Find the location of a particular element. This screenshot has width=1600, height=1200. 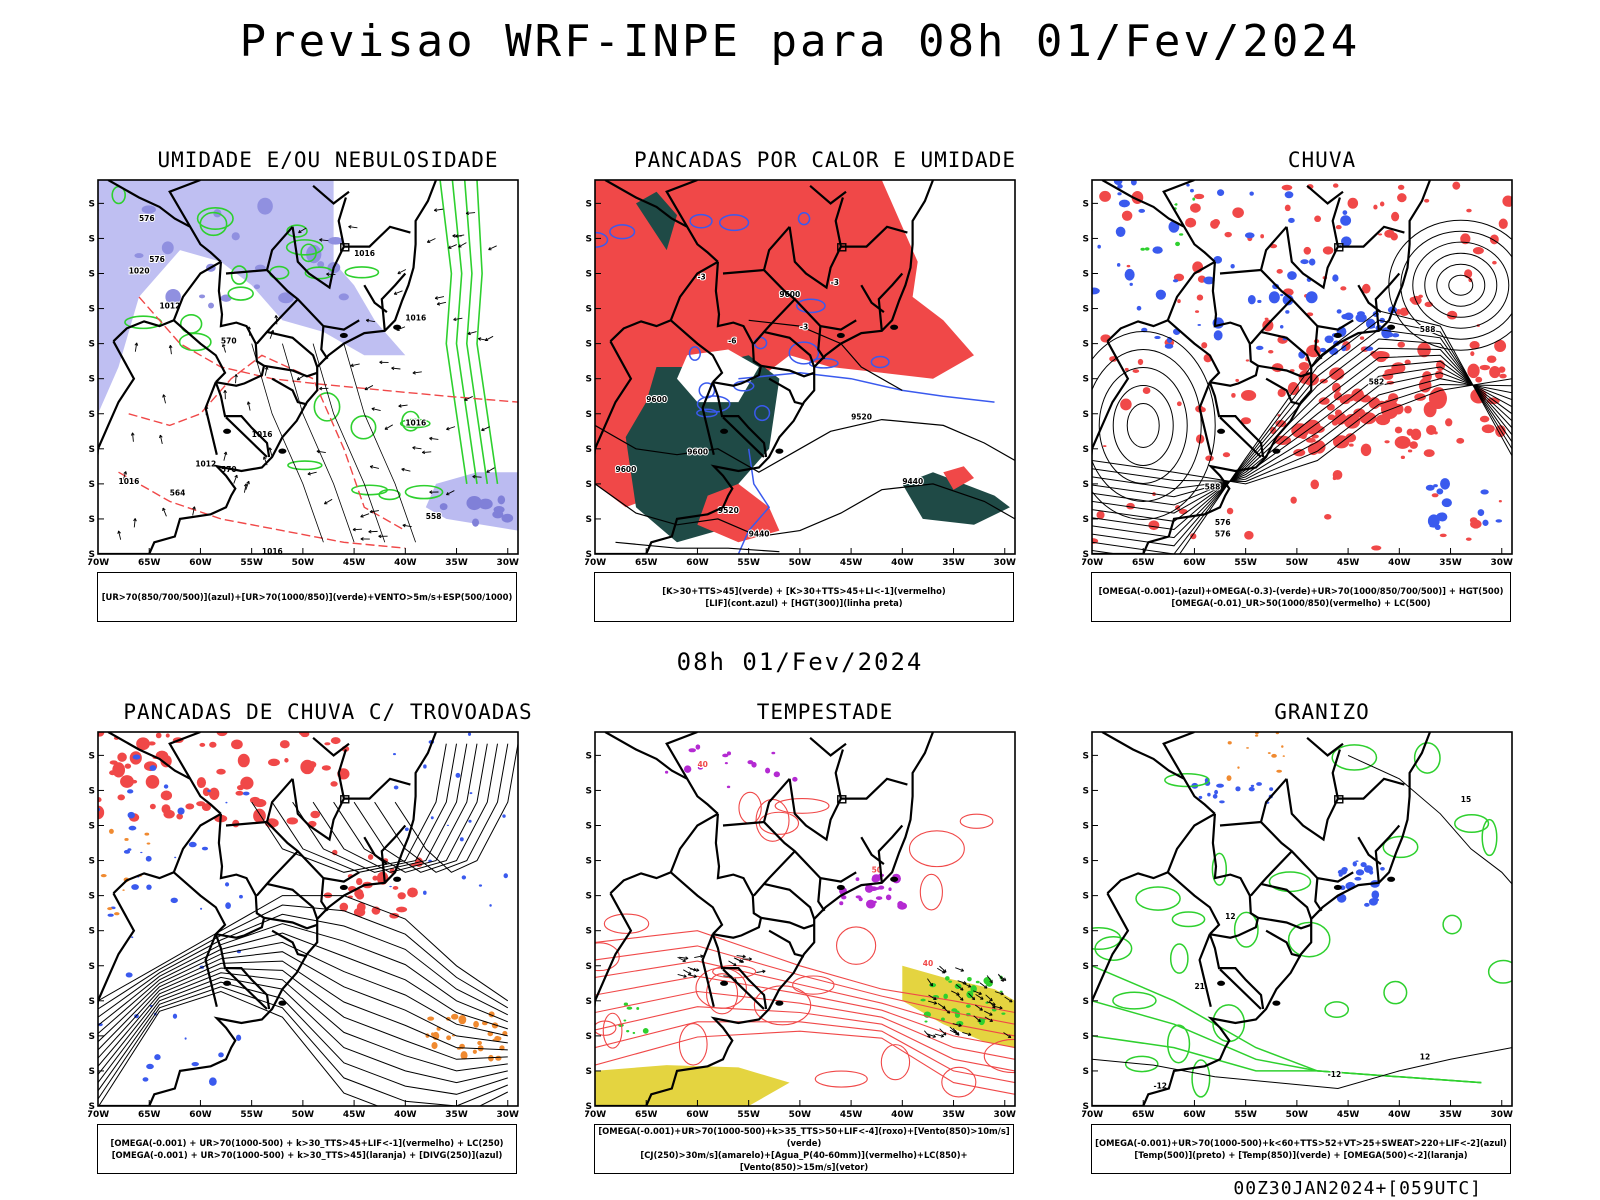

map-background is located at coordinates (805, 919).